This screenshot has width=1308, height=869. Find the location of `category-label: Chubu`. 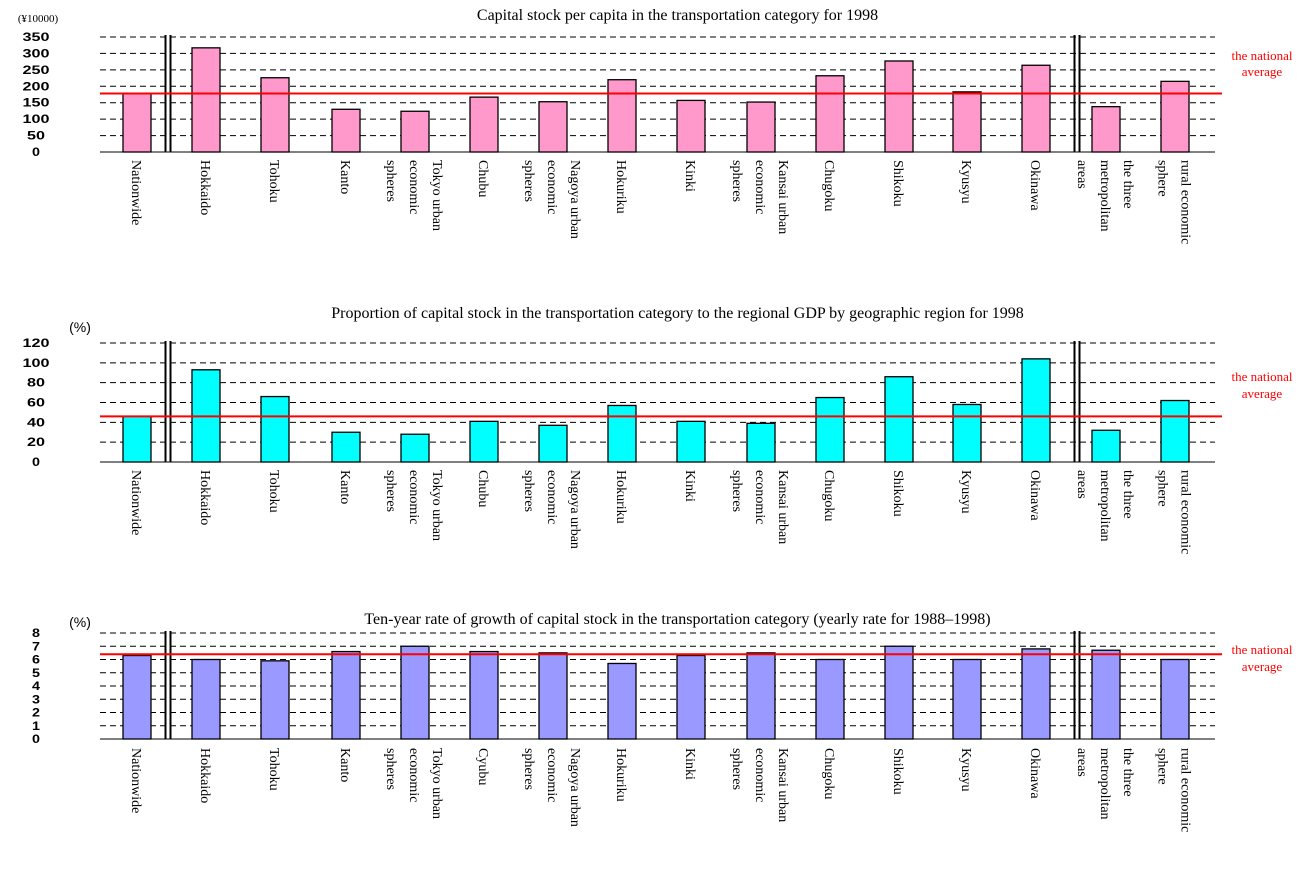

category-label: Chubu is located at coordinates (482, 488).